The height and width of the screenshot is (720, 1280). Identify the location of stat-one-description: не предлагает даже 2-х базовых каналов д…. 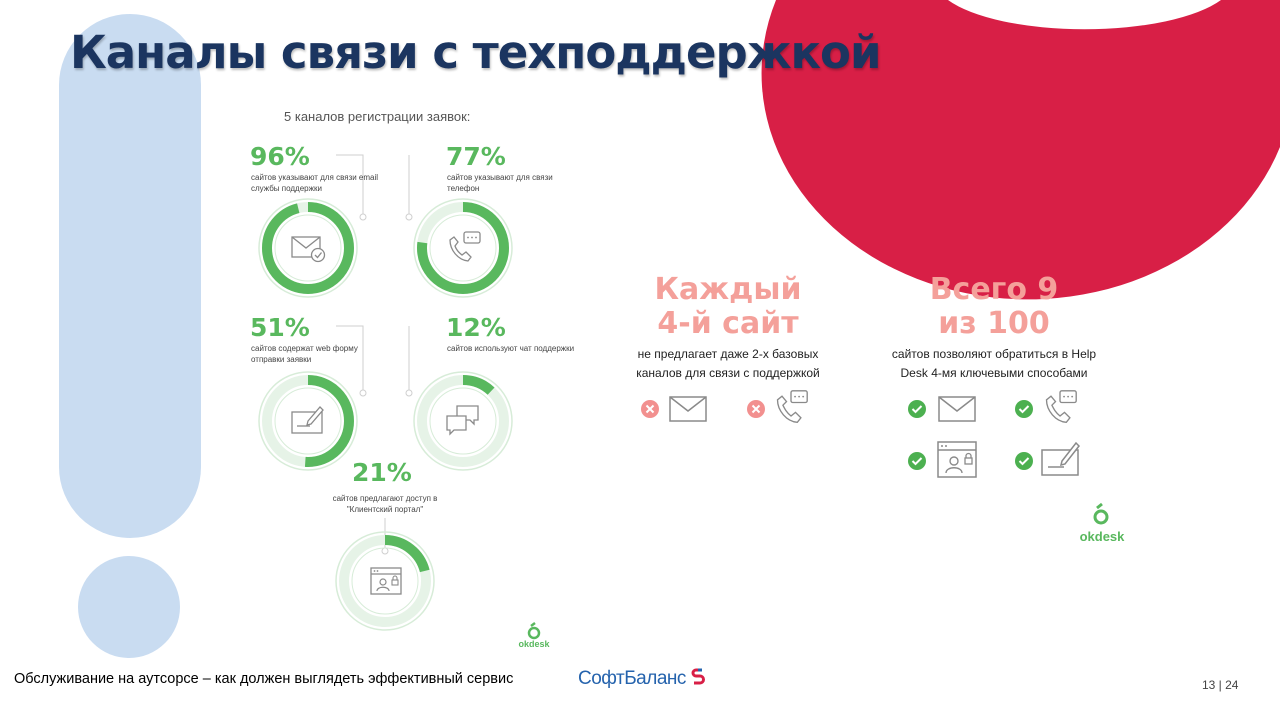
(728, 364).